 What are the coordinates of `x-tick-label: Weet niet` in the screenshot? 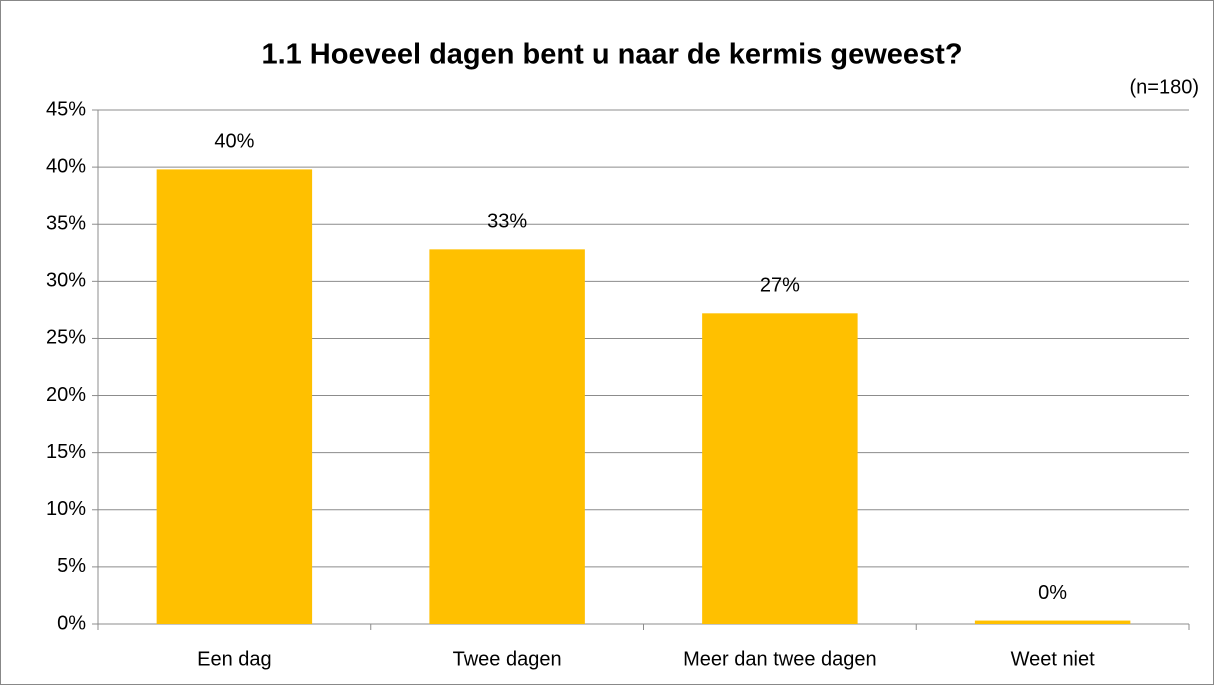 It's located at (1053, 659).